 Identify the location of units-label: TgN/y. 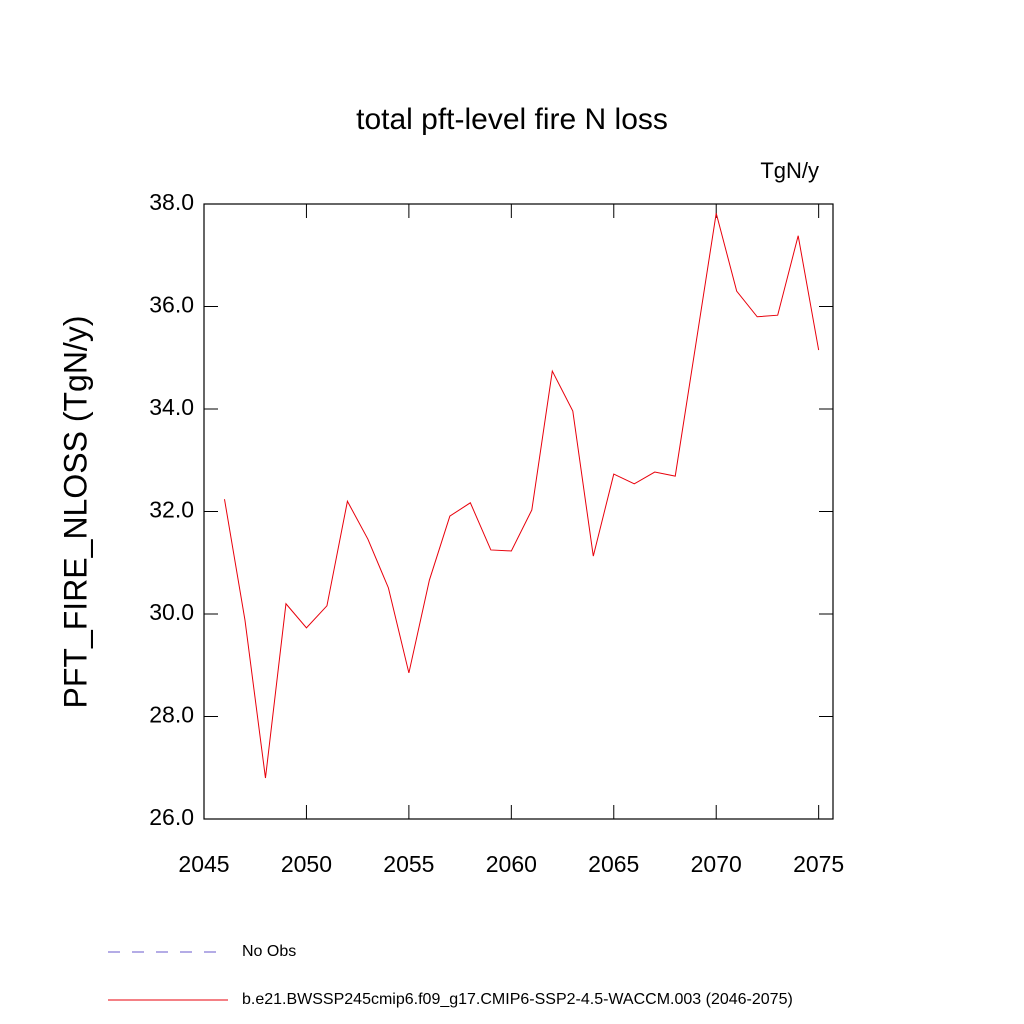
(789, 170).